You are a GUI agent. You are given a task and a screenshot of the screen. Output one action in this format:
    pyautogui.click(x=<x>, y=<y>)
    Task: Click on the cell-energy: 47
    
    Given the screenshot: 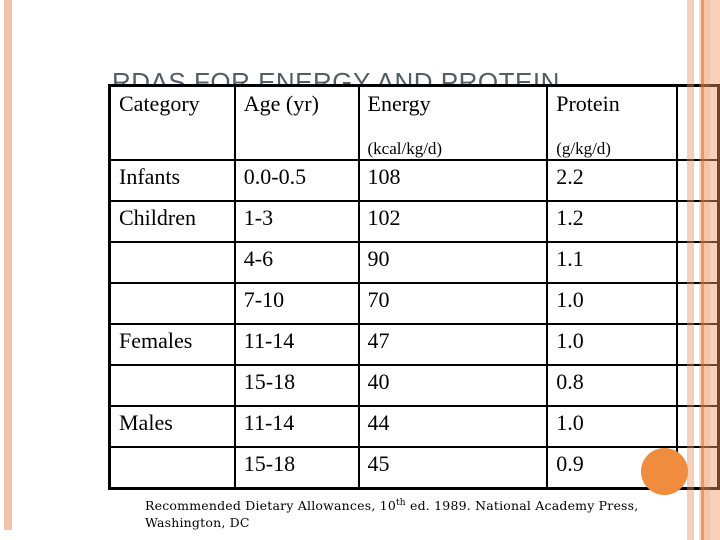 What is the action you would take?
    pyautogui.click(x=453, y=344)
    